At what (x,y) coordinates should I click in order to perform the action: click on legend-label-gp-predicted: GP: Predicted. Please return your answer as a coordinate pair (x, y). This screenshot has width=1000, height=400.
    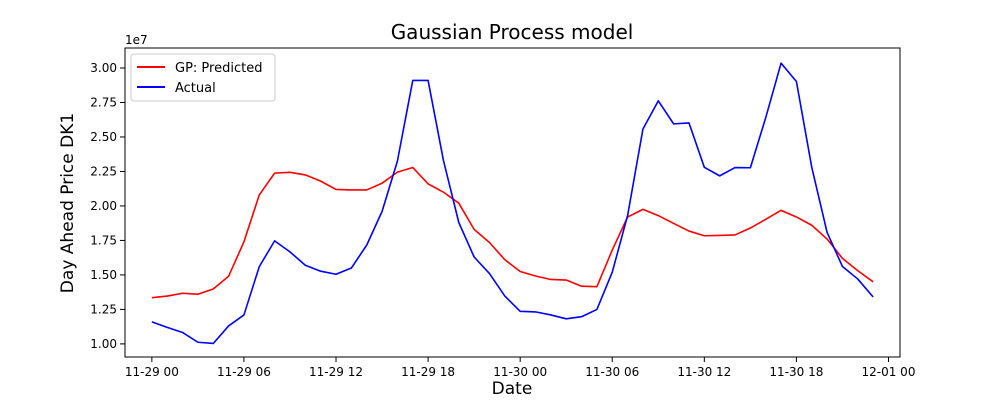
    Looking at the image, I should click on (218, 68).